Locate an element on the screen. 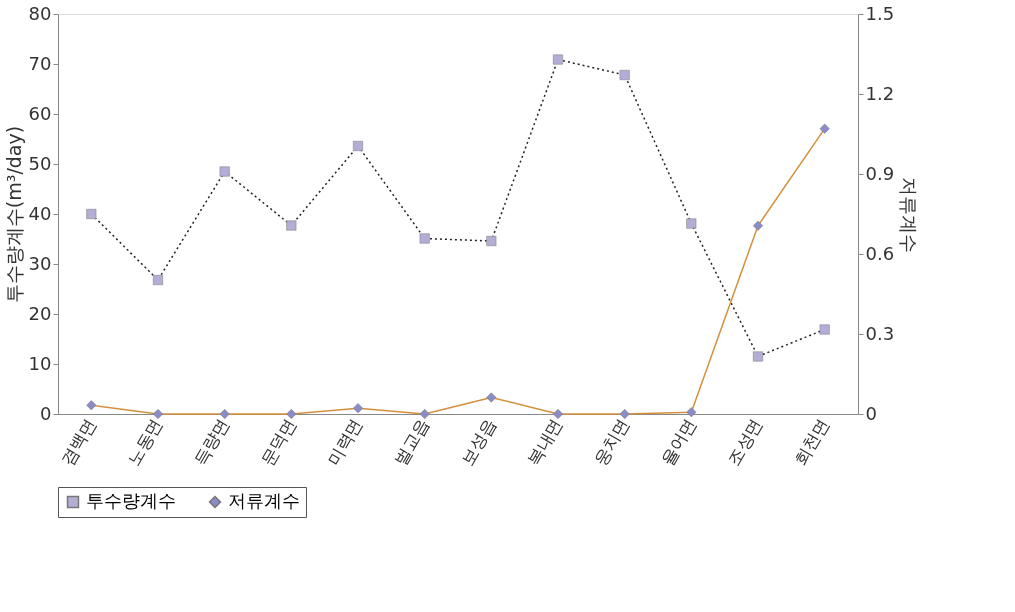 The image size is (1015, 612). y-tick-label: 30 is located at coordinates (40, 263).